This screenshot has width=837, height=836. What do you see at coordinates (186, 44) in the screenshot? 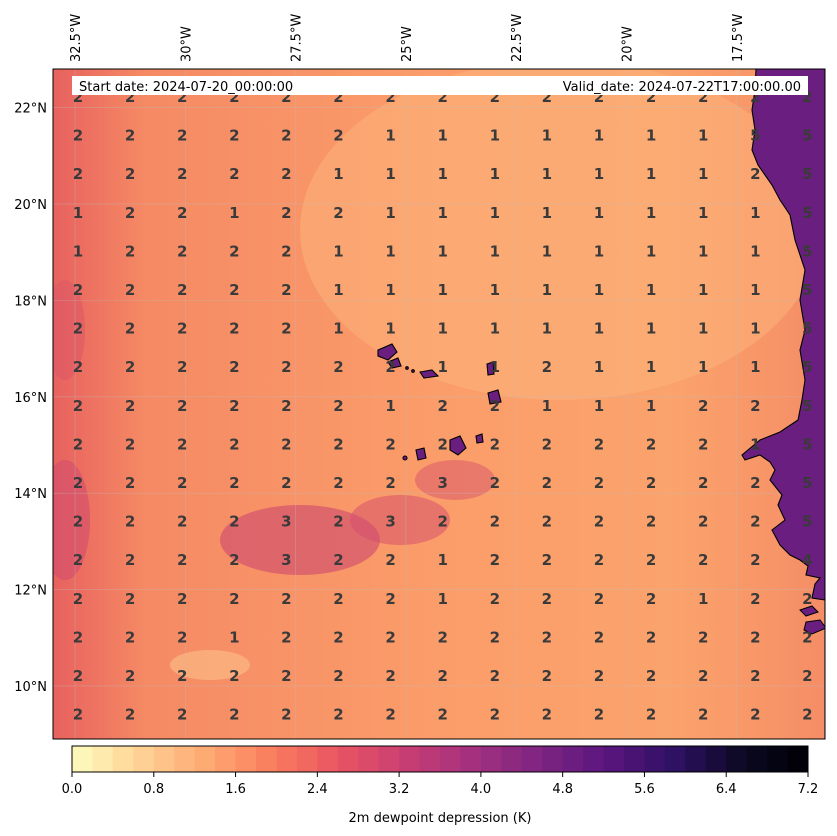
I see `longitude-tick-label: 30°W` at bounding box center [186, 44].